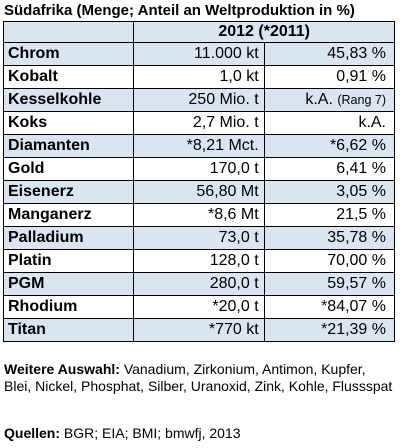 The image size is (400, 448). I want to click on mineral-share: 0,91 %, so click(329, 77).